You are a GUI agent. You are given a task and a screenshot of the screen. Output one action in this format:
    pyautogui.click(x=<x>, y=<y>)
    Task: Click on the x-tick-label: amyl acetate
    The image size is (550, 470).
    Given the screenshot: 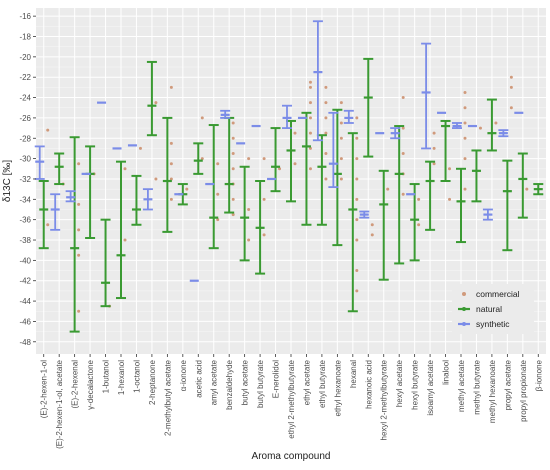 What is the action you would take?
    pyautogui.click(x=214, y=382)
    